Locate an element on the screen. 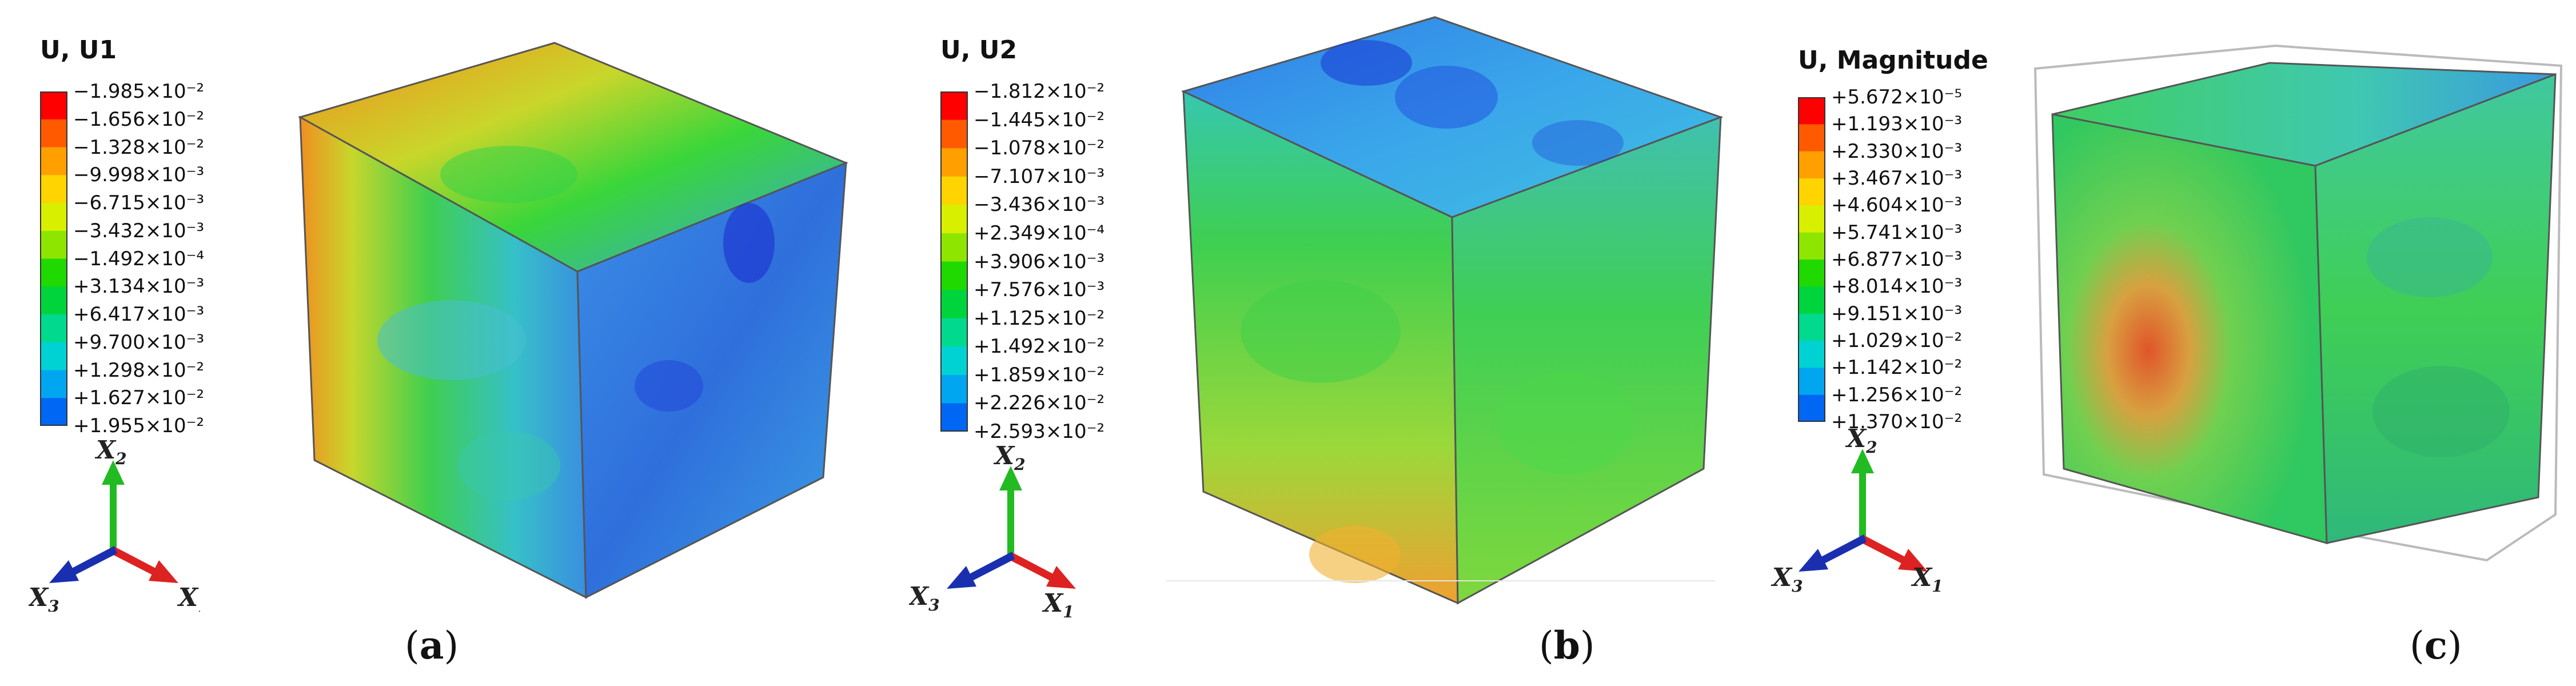  divider is located at coordinates (1440, 580).